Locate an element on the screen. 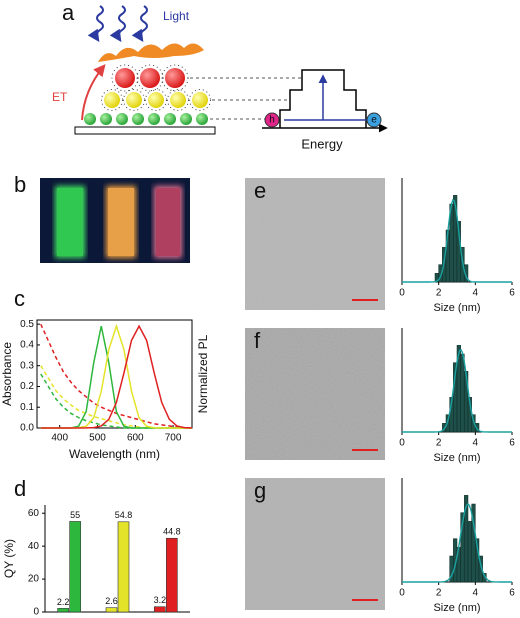 This screenshot has height=618, width=520. tem-image: e is located at coordinates (315, 244).